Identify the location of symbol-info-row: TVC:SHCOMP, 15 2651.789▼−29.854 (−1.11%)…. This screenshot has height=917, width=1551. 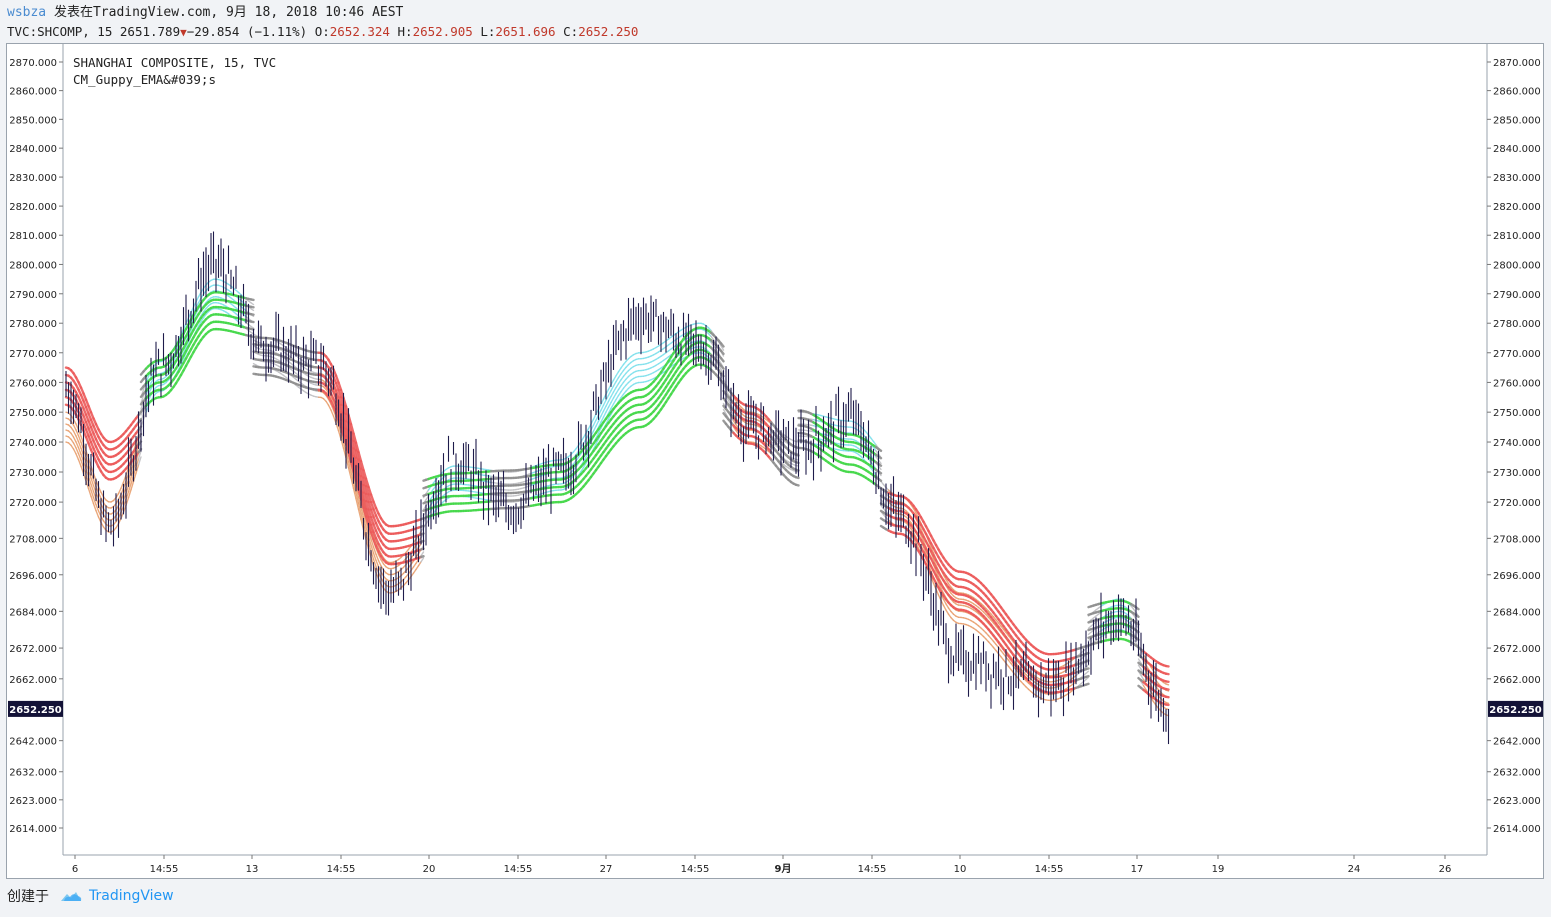
(322, 32).